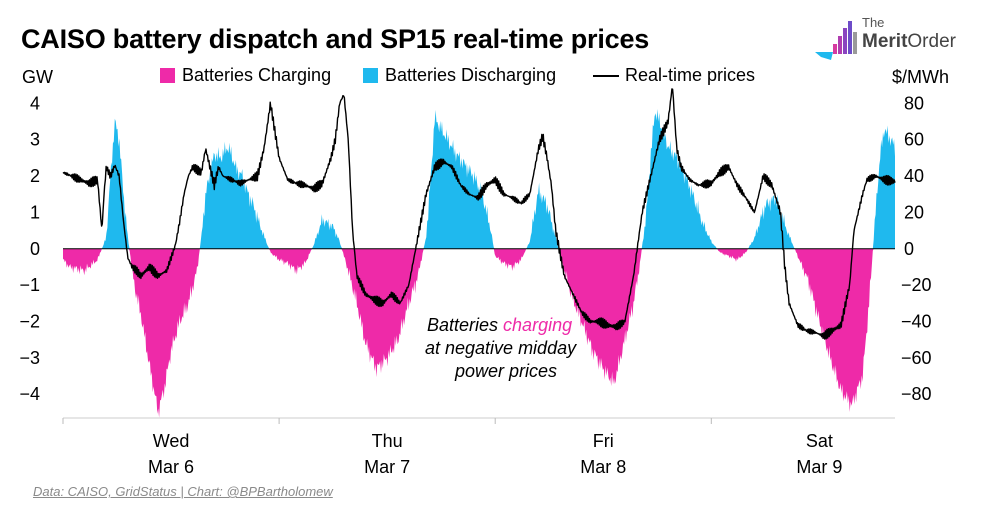 This screenshot has height=509, width=1000. Describe the element at coordinates (606, 75) in the screenshot. I see `legend-line-price` at that location.